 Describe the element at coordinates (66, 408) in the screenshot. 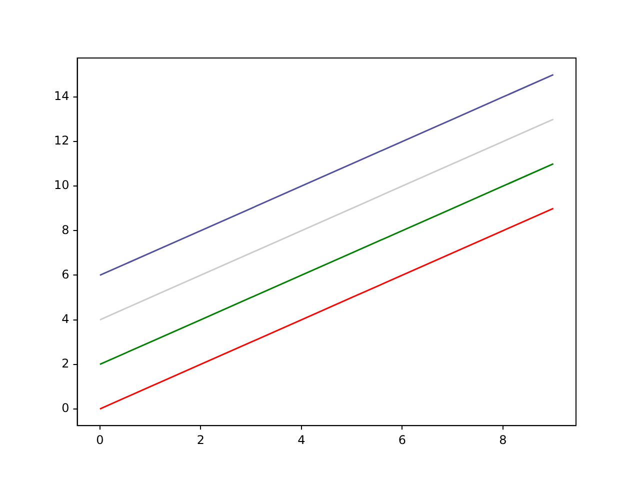

I see `y-tick-label: 0` at that location.